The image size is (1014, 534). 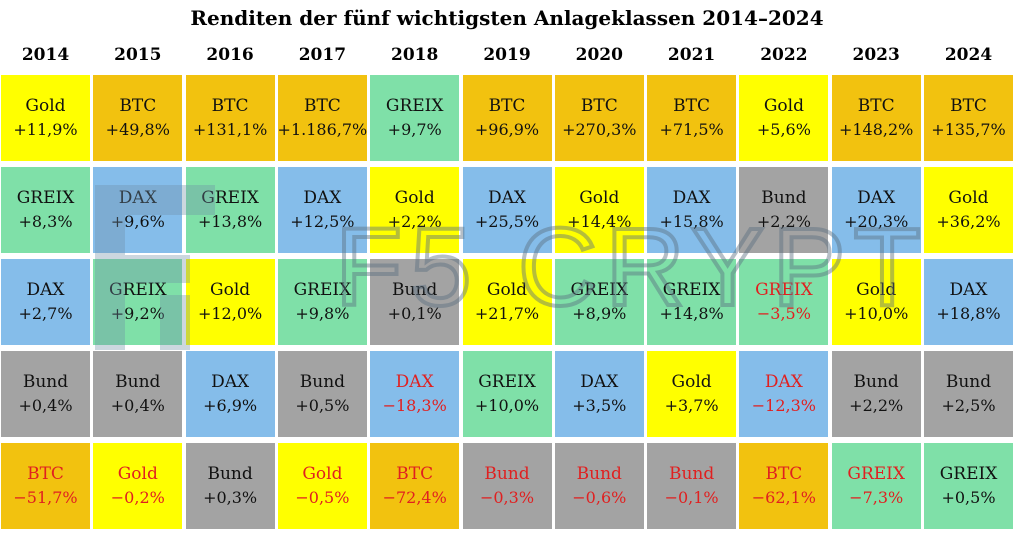 What do you see at coordinates (507, 118) in the screenshot?
I see `return-cell: BTC +96,9%` at bounding box center [507, 118].